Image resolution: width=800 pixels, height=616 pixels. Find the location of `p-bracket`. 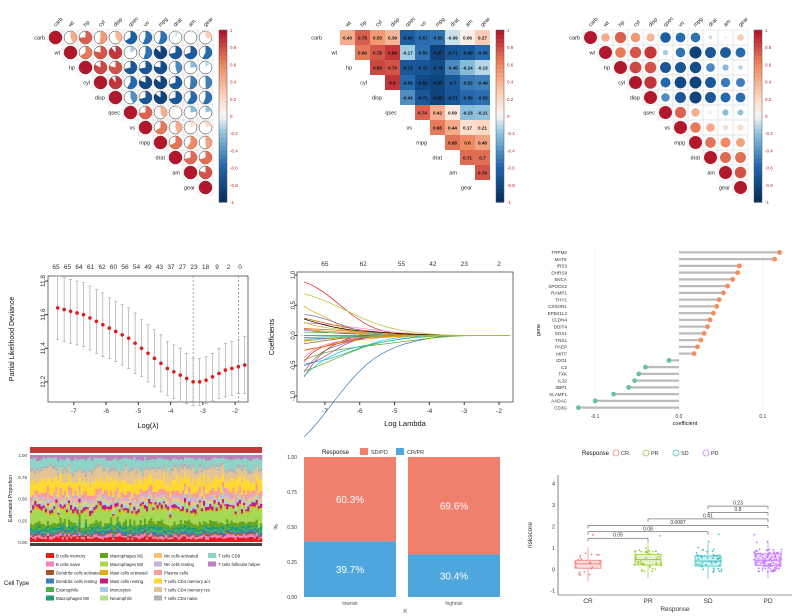

p-bracket is located at coordinates (738, 514).